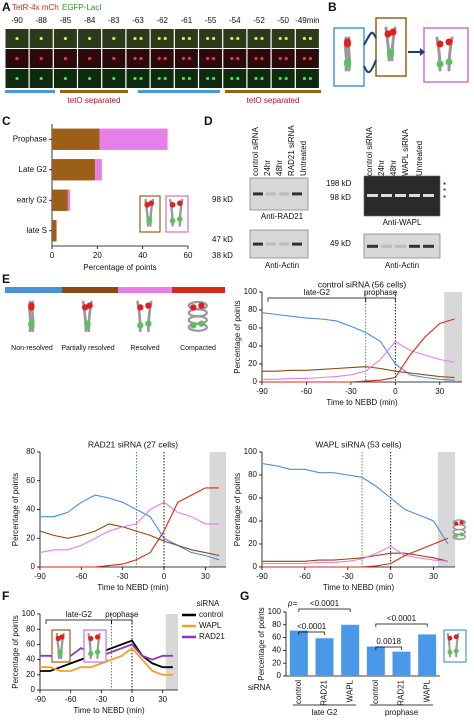 The width and height of the screenshot is (474, 720). Describe the element at coordinates (402, 618) in the screenshot. I see `p-value: <0.0001` at that location.